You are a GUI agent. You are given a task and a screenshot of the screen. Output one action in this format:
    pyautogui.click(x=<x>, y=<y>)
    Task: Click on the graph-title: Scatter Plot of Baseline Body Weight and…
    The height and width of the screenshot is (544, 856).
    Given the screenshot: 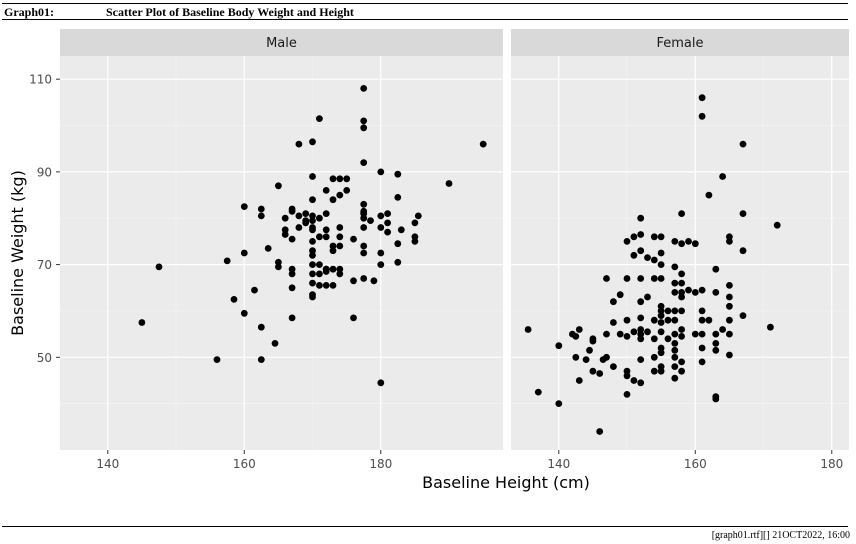 What is the action you would take?
    pyautogui.click(x=230, y=12)
    